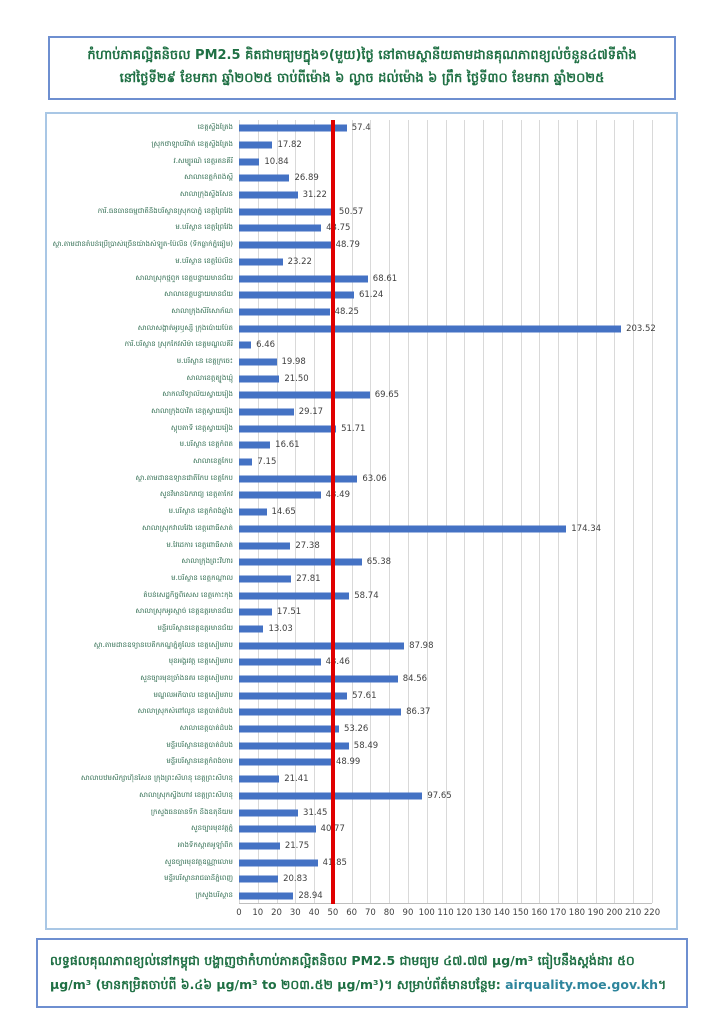  Describe the element at coordinates (445, 896) in the screenshot. I see `bar-track: 28.94` at that location.